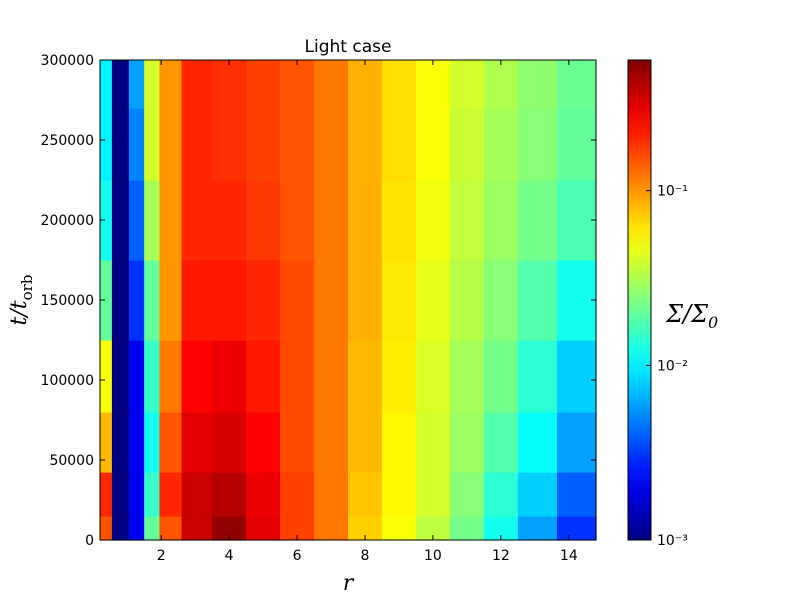 This screenshot has width=800, height=604. I want to click on colorbar-tick-label: 10⁻², so click(672, 366).